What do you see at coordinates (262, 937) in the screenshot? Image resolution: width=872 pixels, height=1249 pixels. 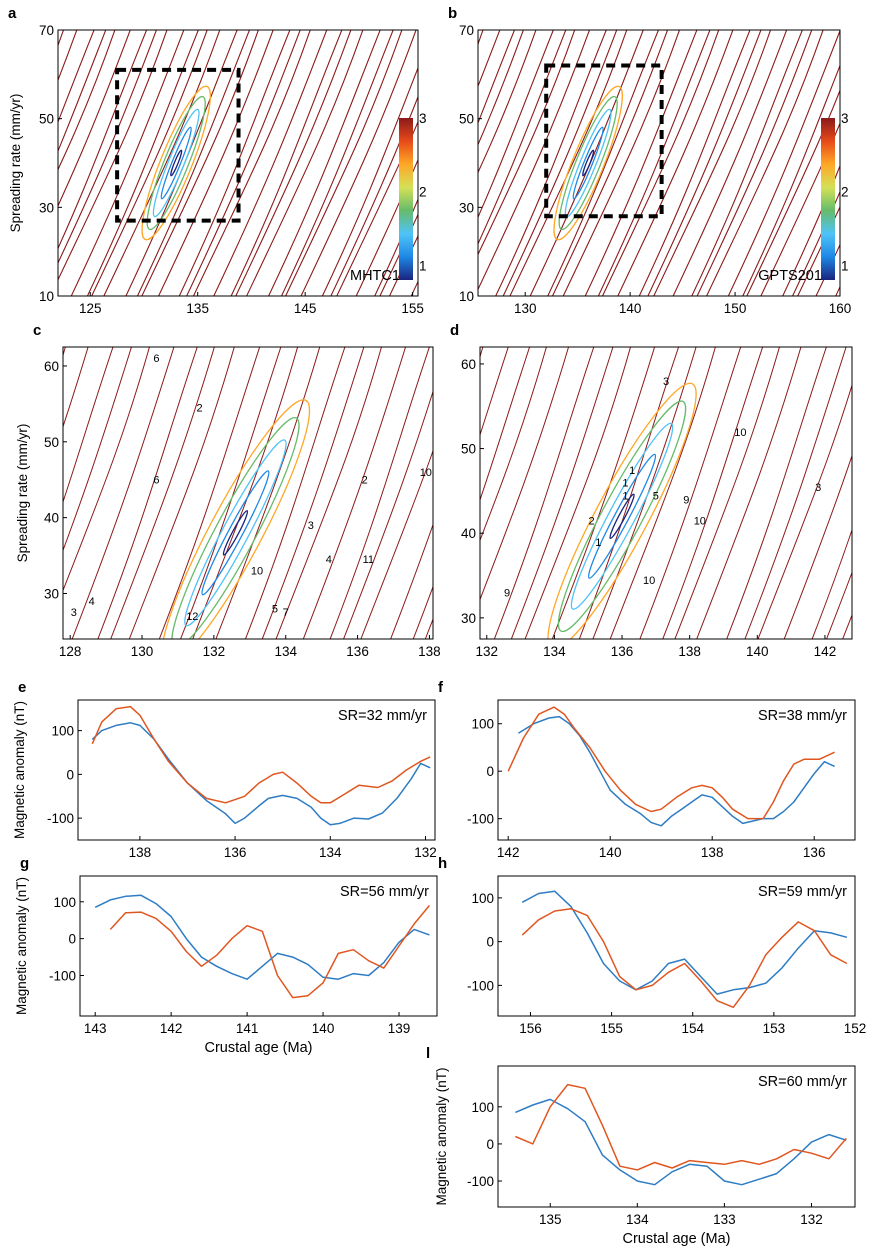 I see `observed-anomaly-line` at bounding box center [262, 937].